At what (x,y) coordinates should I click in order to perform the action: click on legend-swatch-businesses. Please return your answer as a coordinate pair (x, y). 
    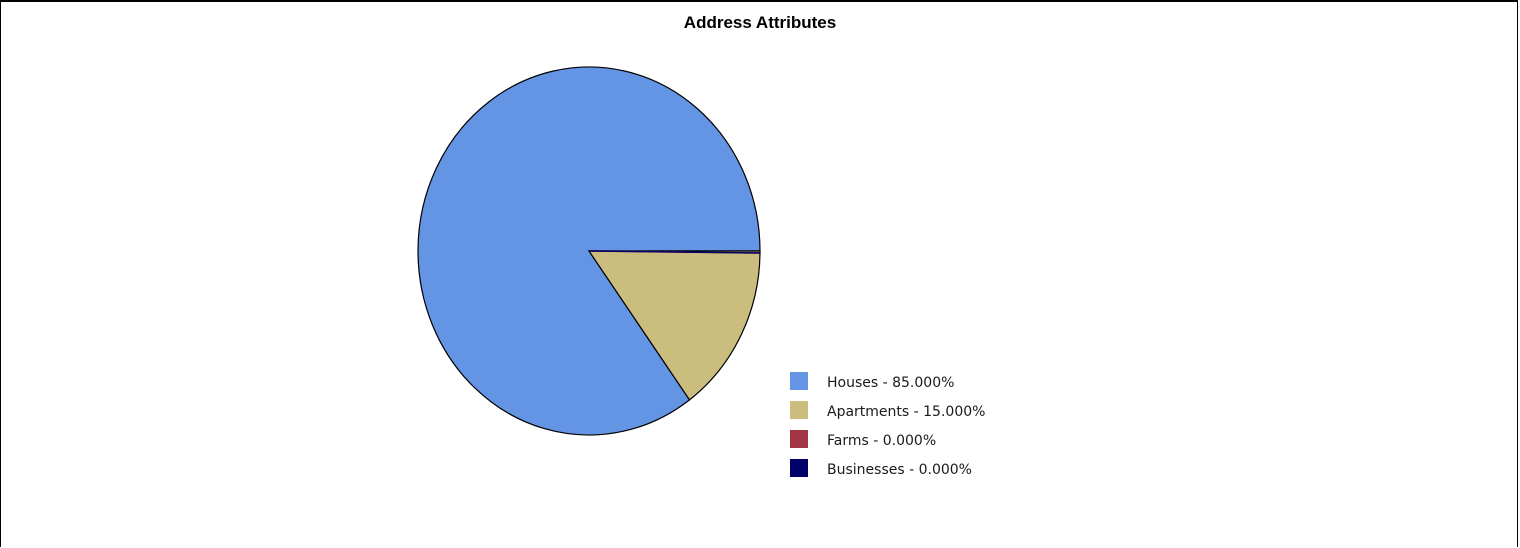
    Looking at the image, I should click on (799, 468).